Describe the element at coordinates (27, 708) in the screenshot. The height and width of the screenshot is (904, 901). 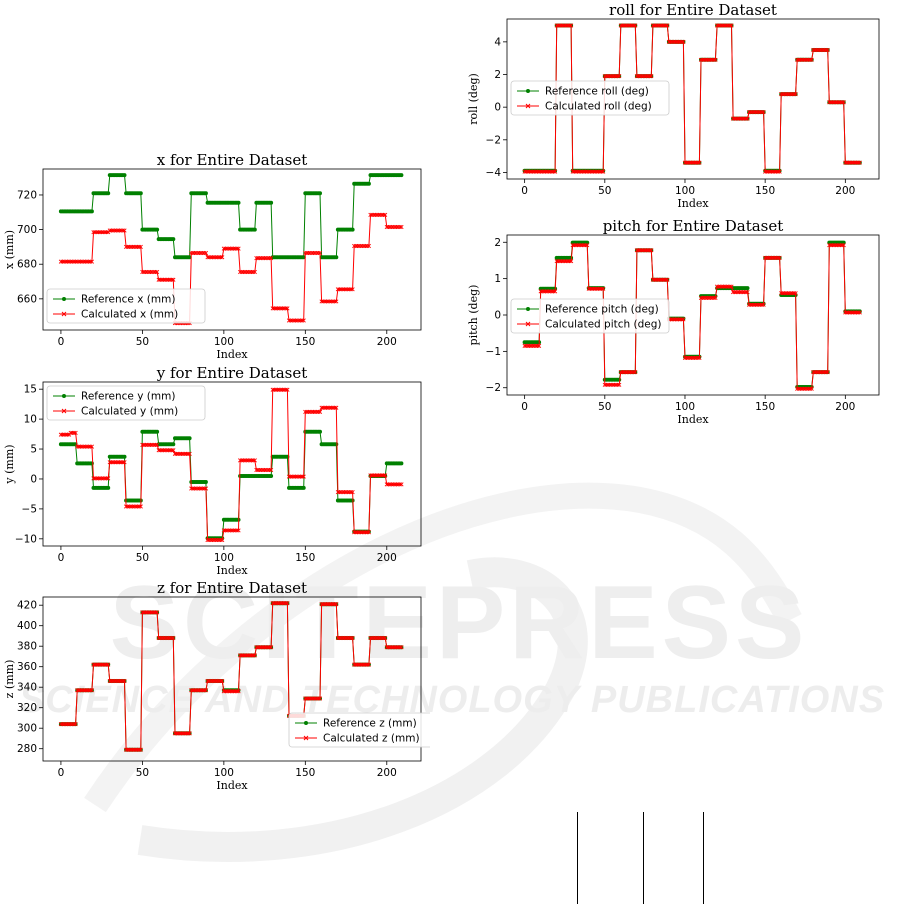
I see `y-tick-label: 320` at that location.